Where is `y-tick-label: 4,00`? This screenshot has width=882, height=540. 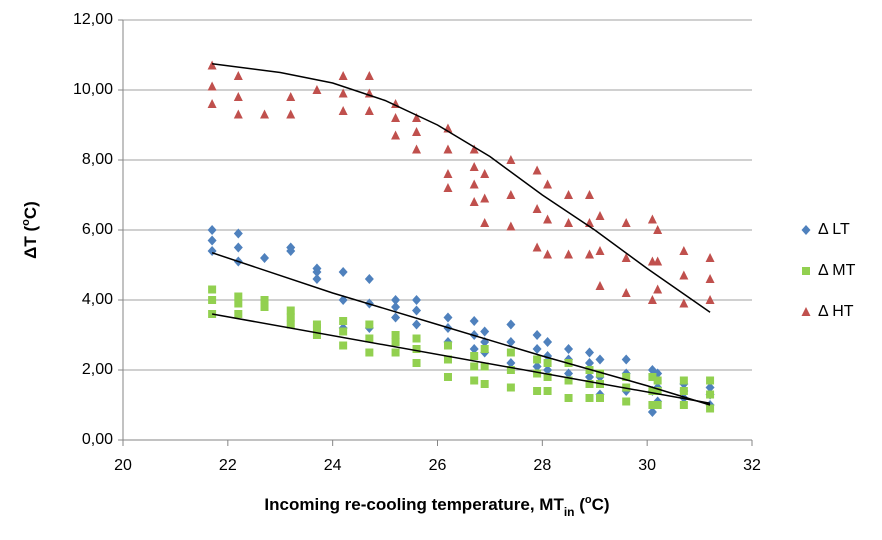
y-tick-label: 4,00 is located at coordinates (97, 299).